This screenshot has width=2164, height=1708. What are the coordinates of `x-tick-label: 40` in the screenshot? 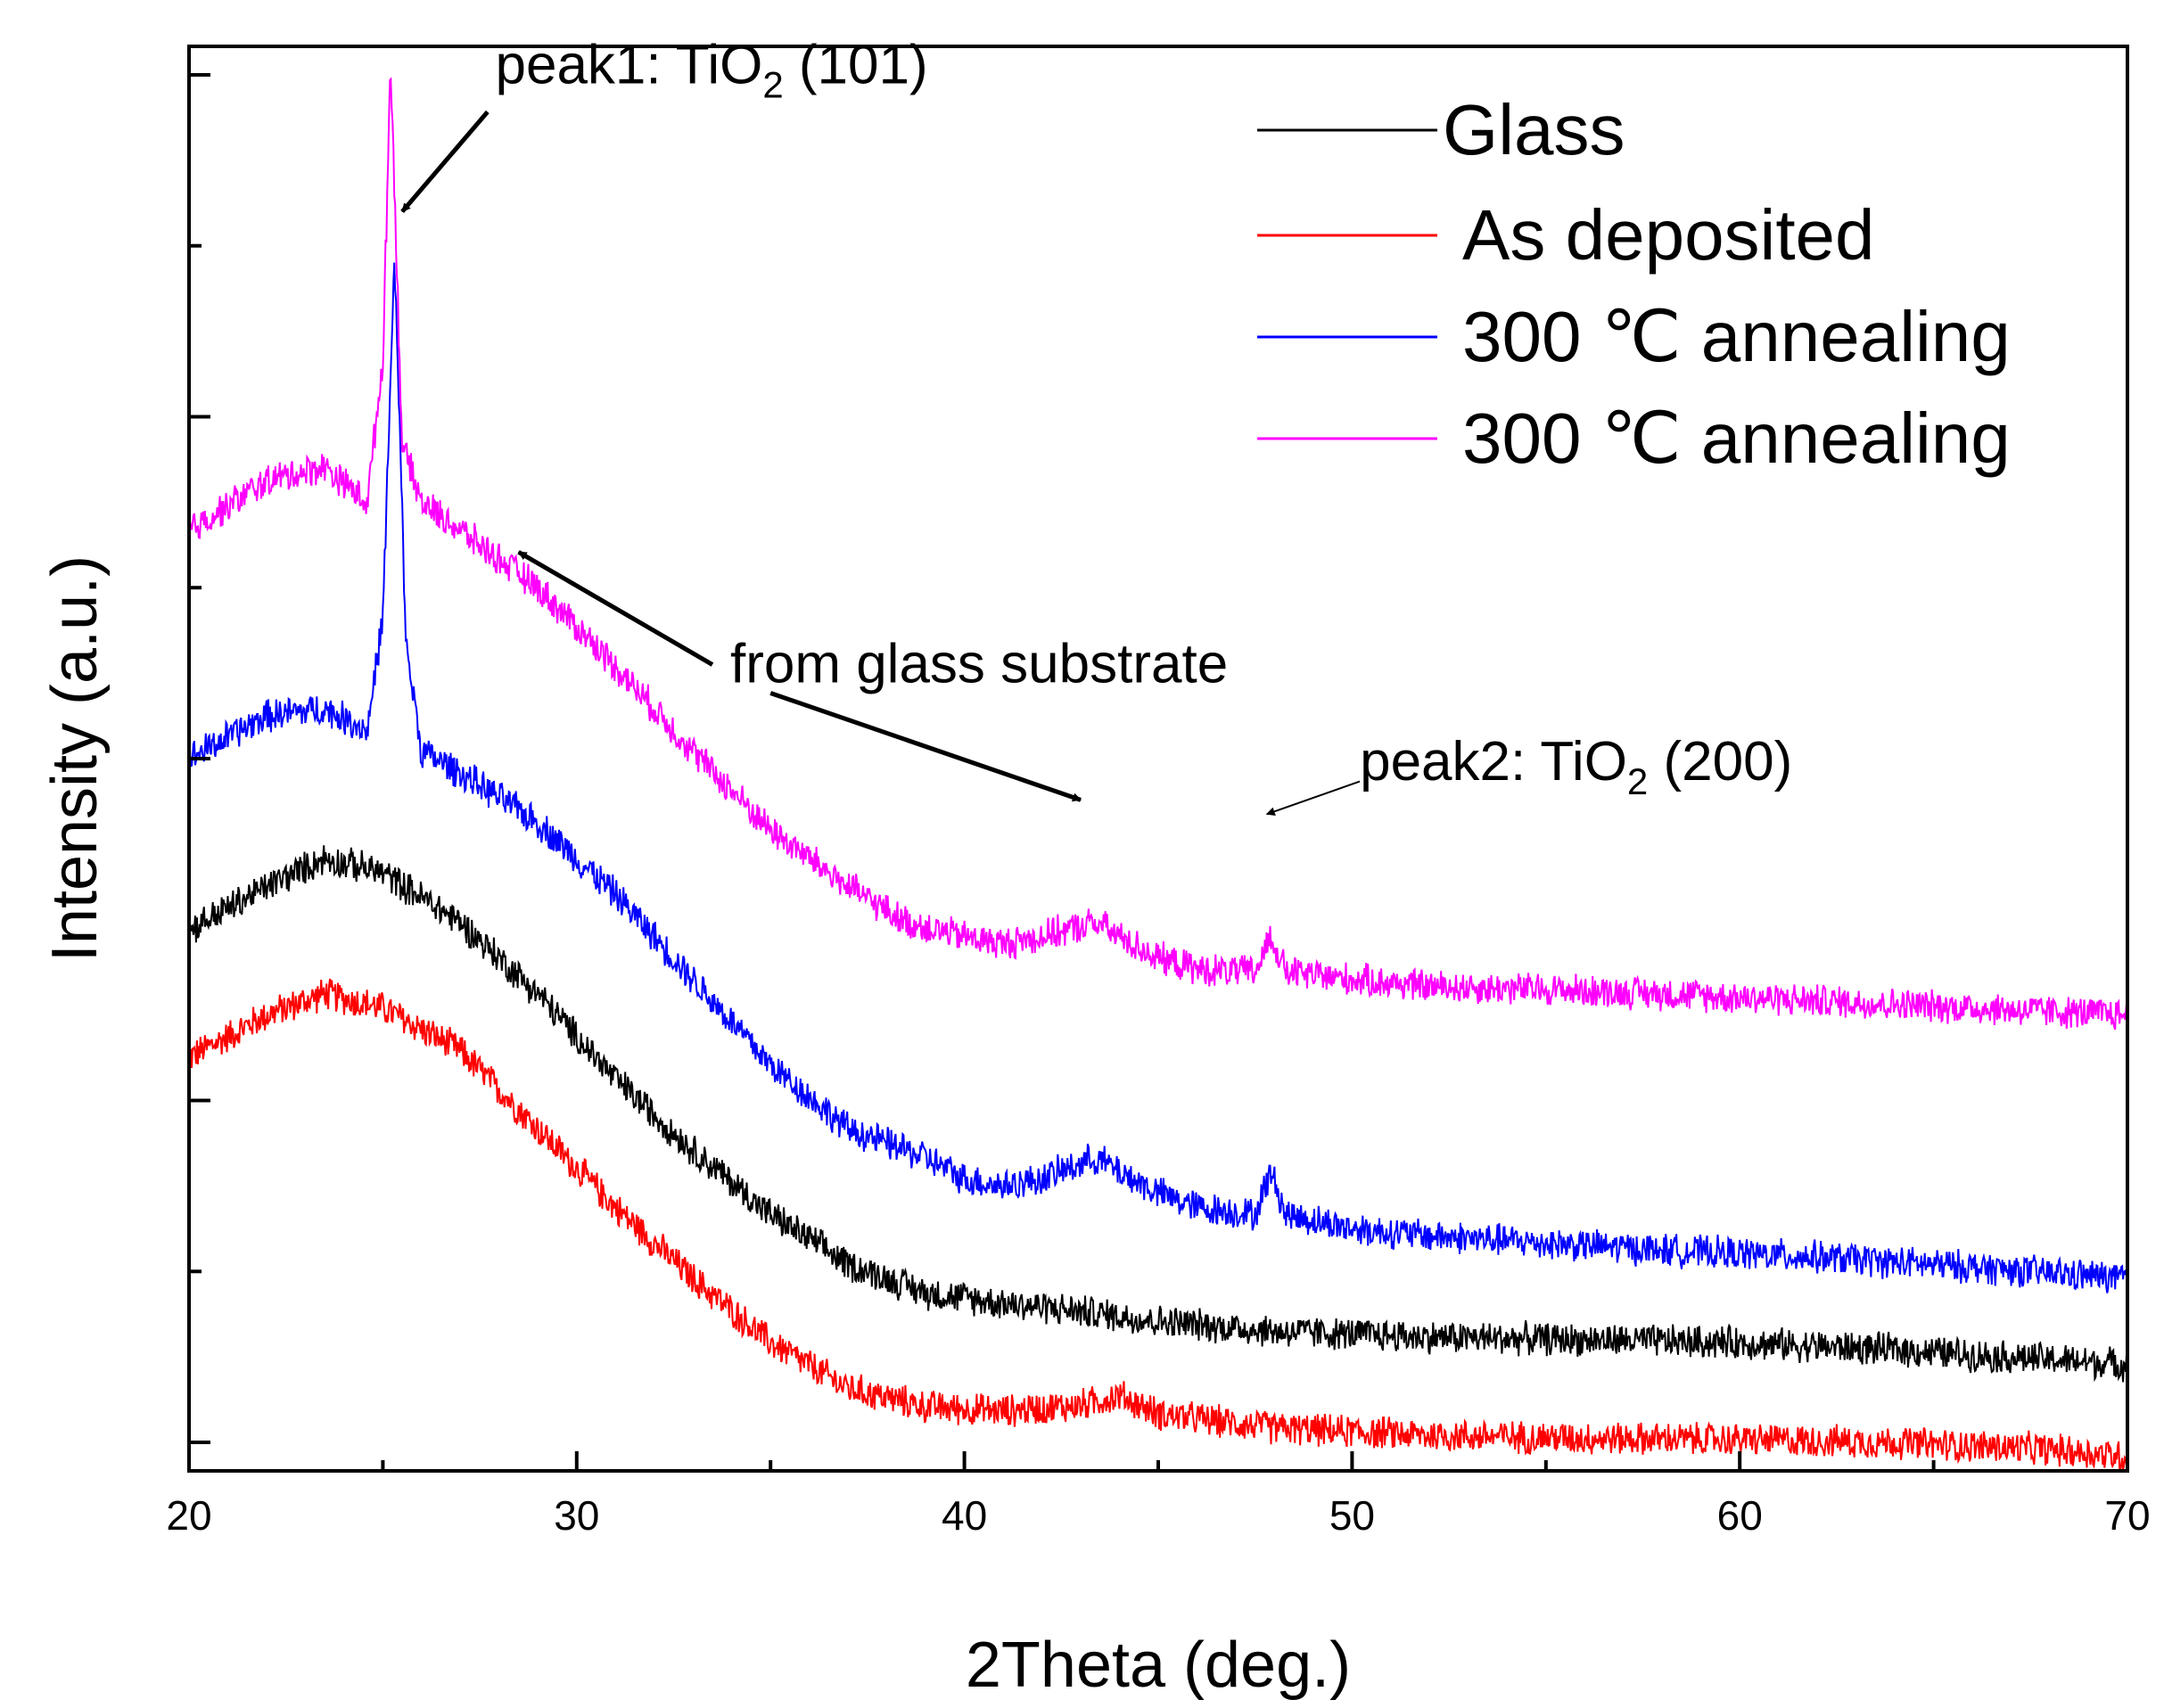 It's located at (964, 1515).